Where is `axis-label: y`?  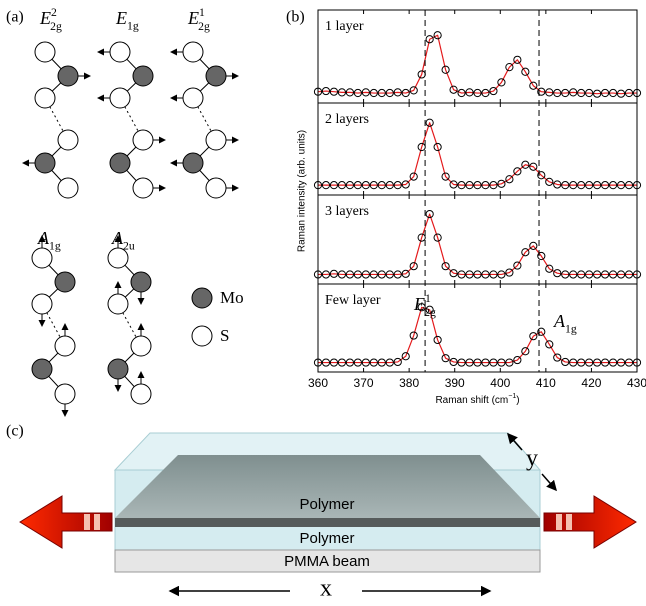
axis-label: y is located at coordinates (532, 459).